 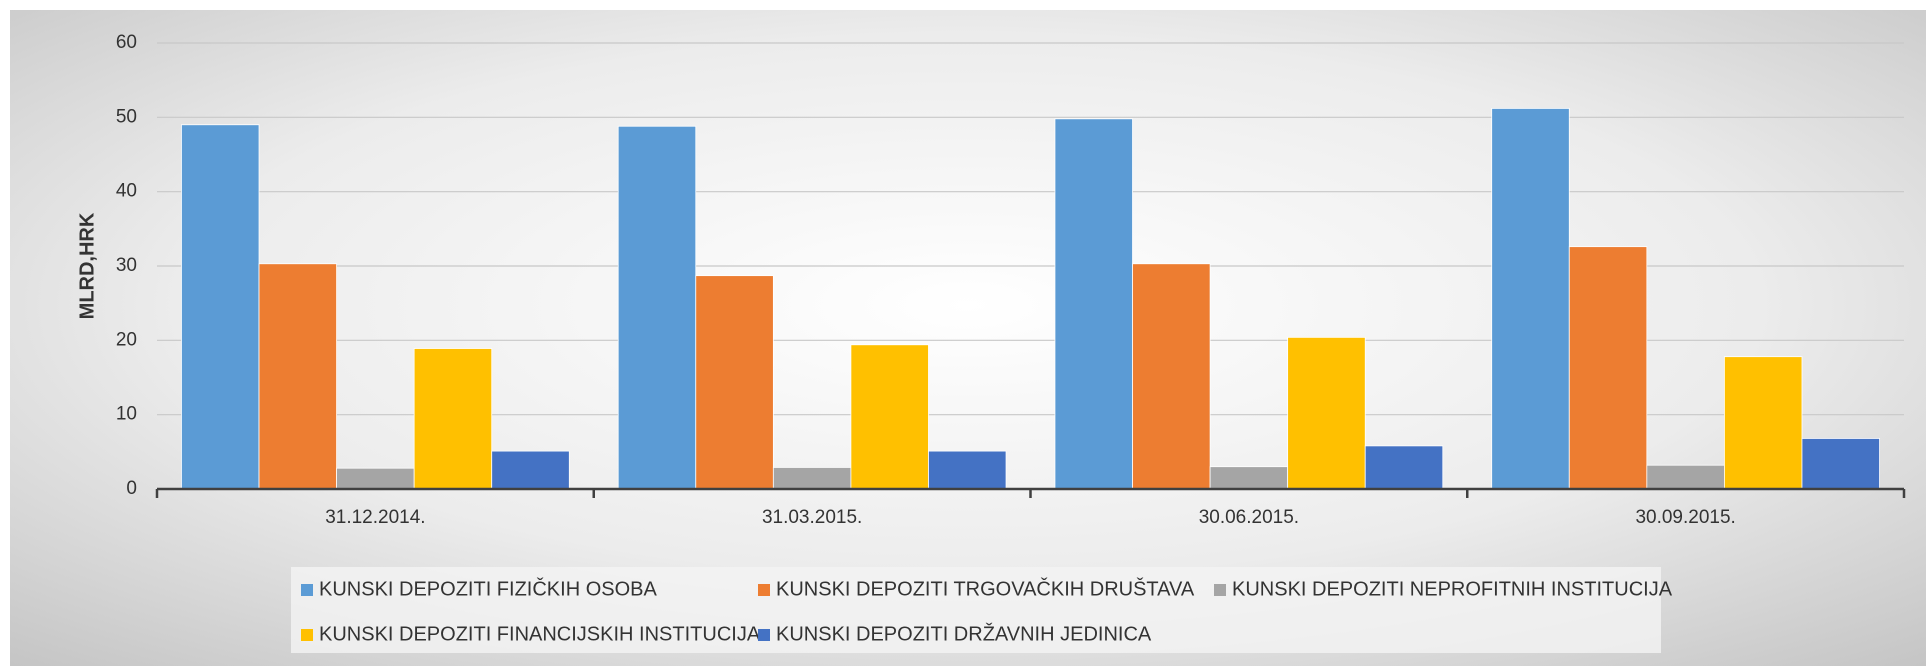 What do you see at coordinates (1249, 517) in the screenshot?
I see `x-tick-label: 30.06.2015.` at bounding box center [1249, 517].